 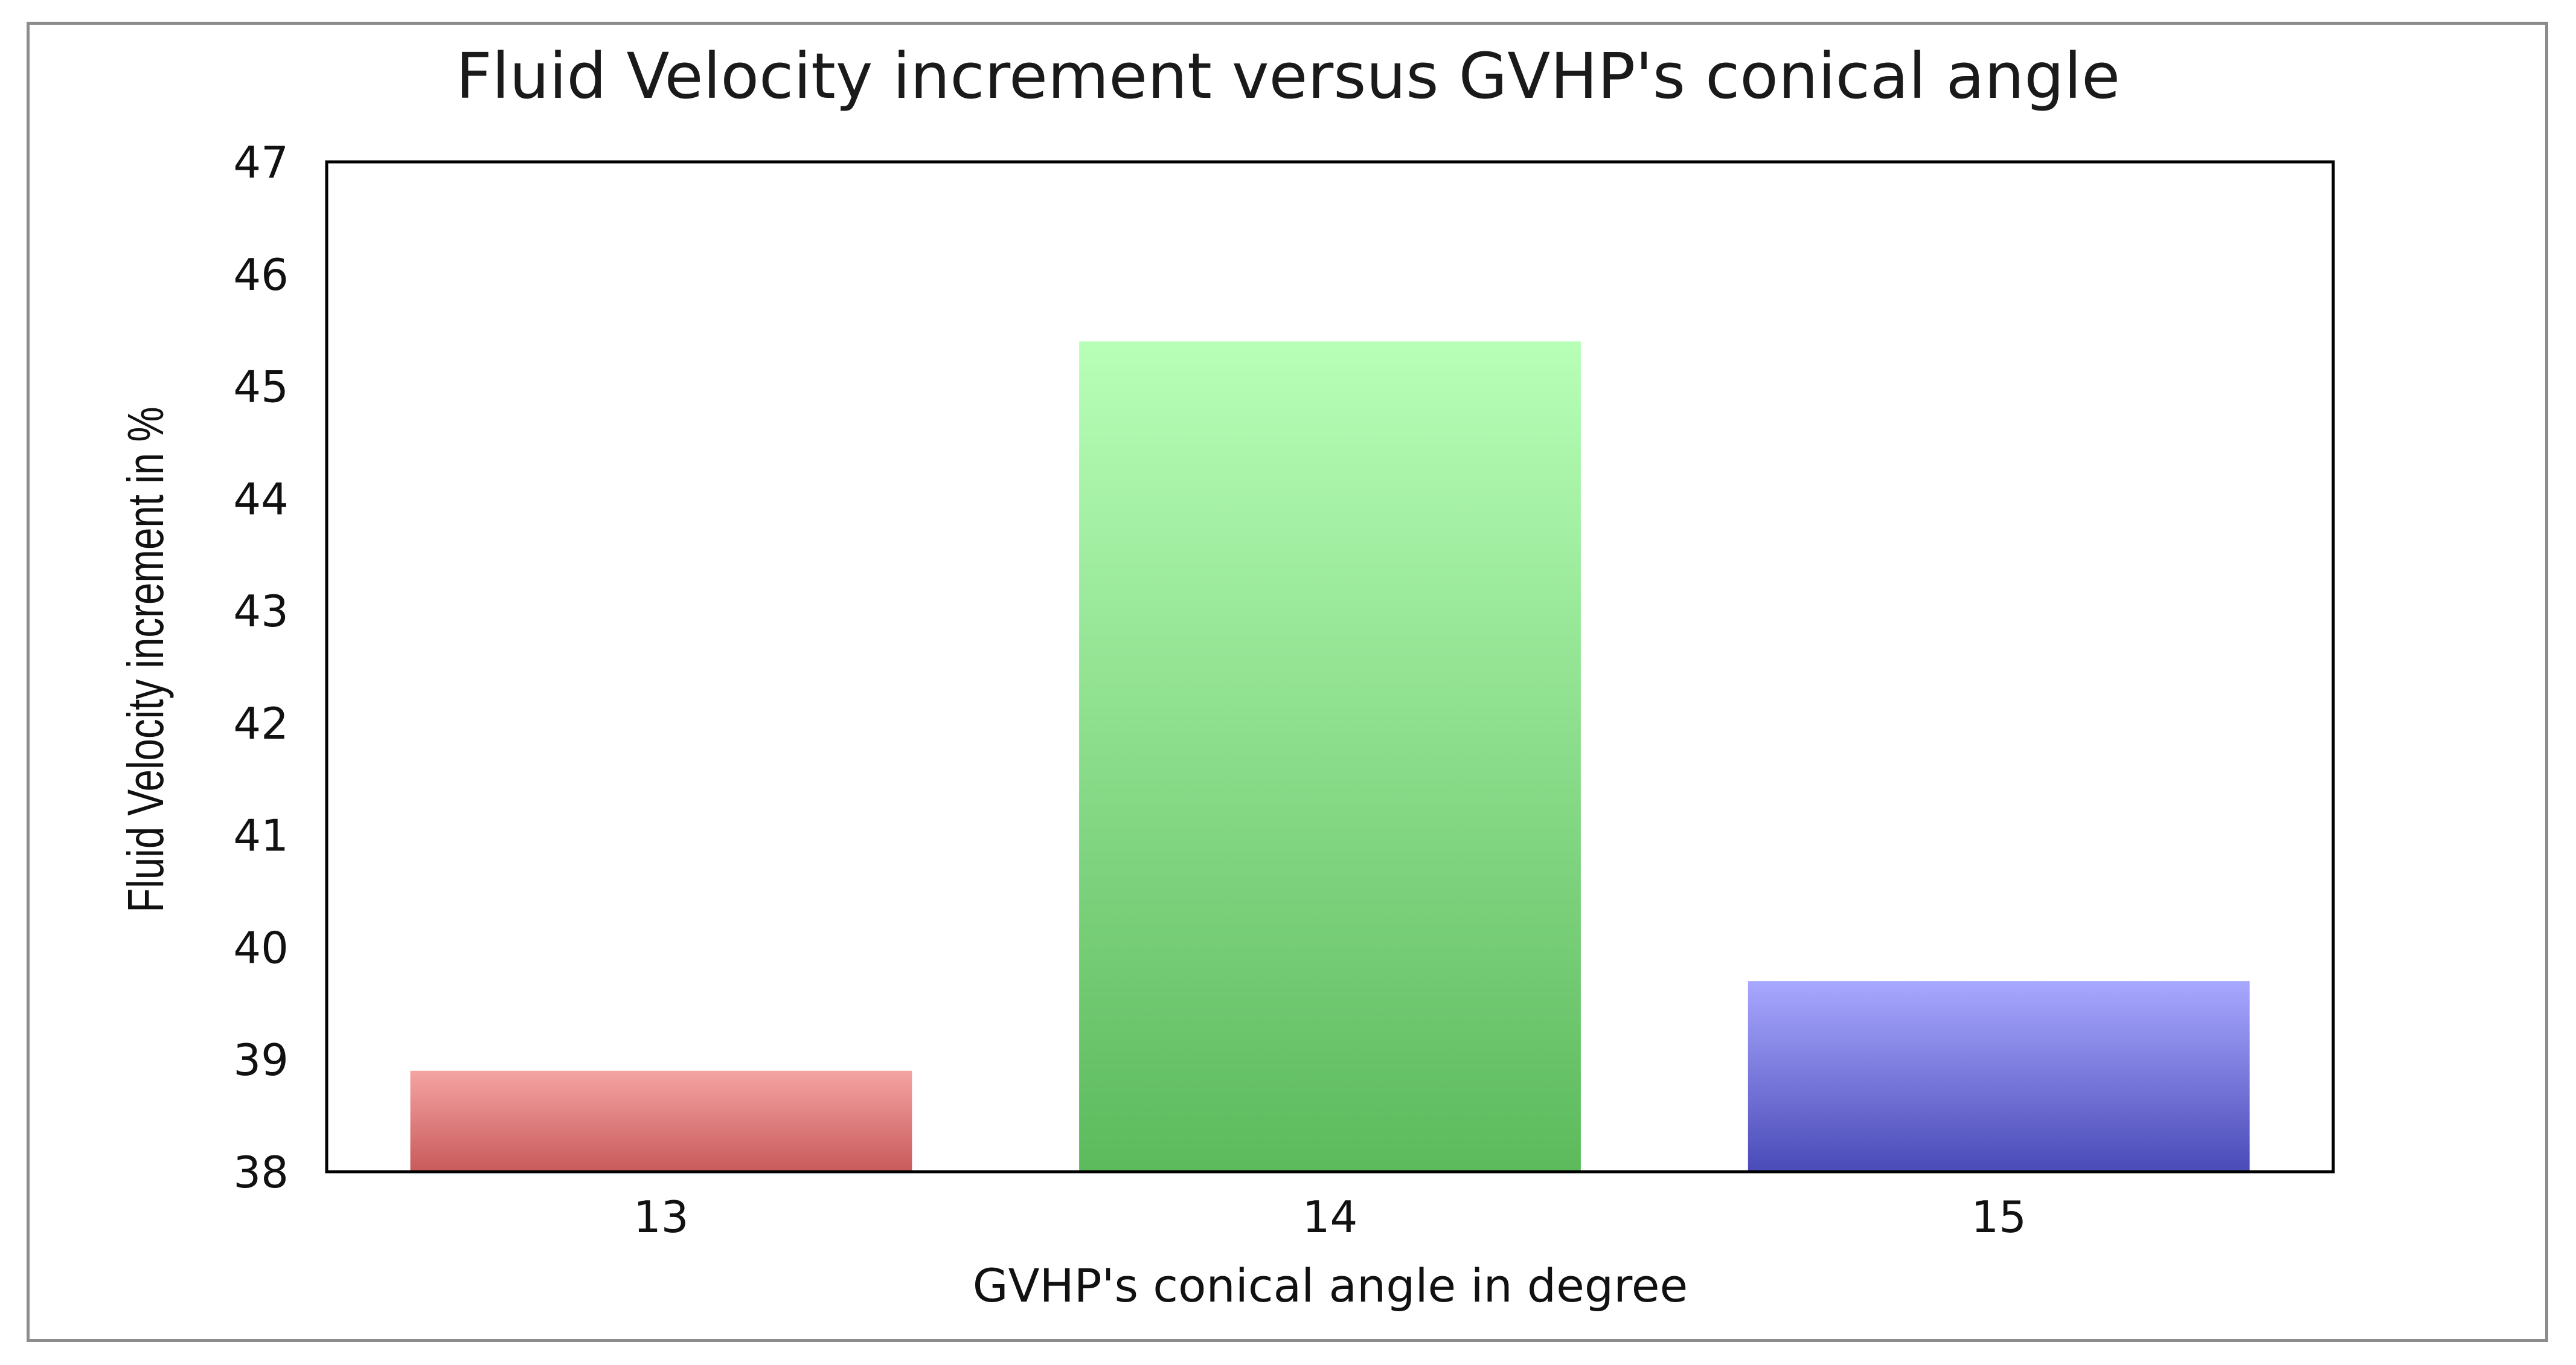 I want to click on y-tick-label: 44, so click(x=261, y=499).